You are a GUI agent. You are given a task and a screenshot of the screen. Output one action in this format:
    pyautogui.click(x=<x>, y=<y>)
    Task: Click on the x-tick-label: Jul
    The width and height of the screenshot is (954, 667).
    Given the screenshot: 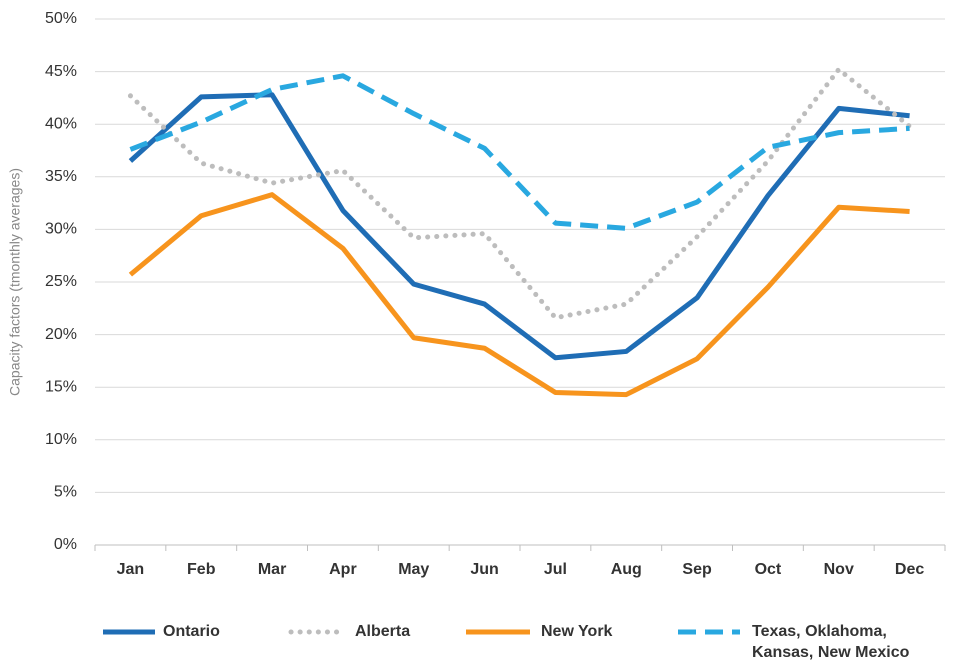 What is the action you would take?
    pyautogui.click(x=555, y=569)
    